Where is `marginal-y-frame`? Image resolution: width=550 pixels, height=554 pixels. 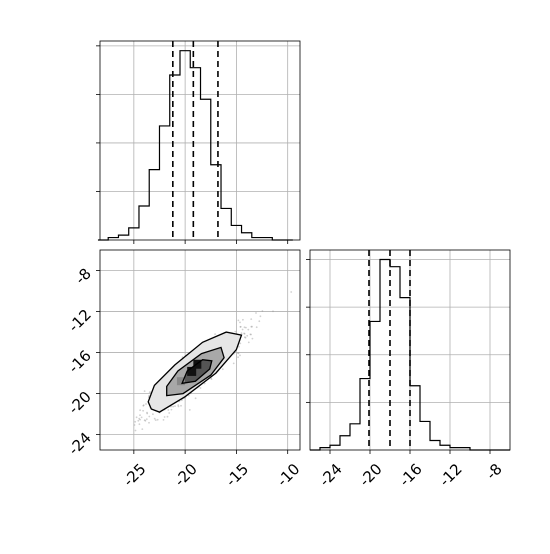
marginal-y-frame is located at coordinates (410, 350).